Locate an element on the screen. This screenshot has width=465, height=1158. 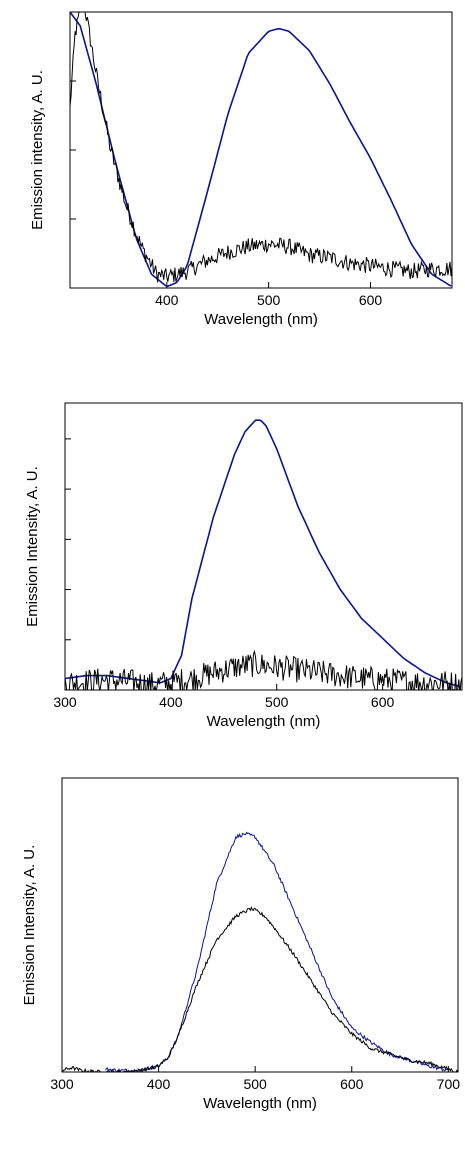
x-tick-label: 700 is located at coordinates (449, 1084).